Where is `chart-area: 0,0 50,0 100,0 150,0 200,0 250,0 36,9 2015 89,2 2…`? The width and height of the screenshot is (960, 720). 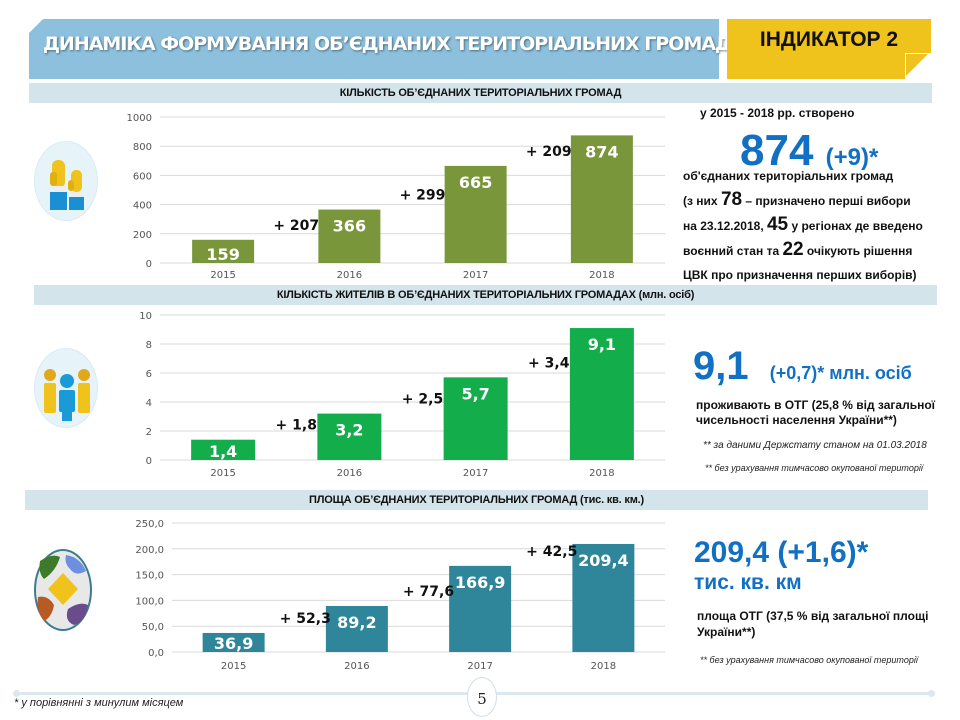
chart-area: 0,0 50,0 100,0 150,0 200,0 250,0 36,9 2015 89,2 2… is located at coordinates (400, 595).